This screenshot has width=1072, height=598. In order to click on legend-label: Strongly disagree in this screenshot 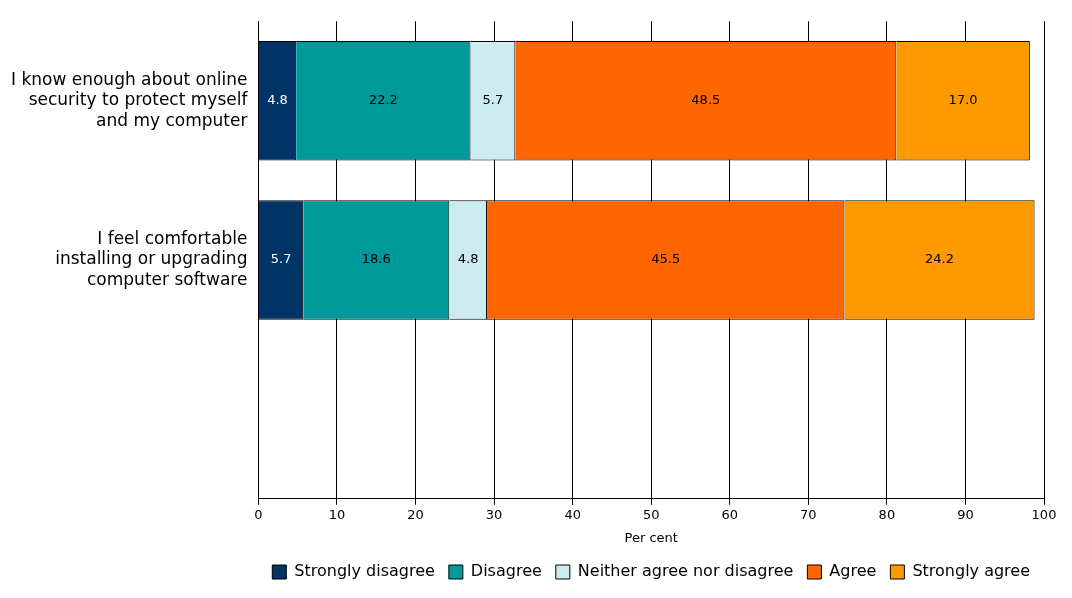, I will do `click(364, 571)`.